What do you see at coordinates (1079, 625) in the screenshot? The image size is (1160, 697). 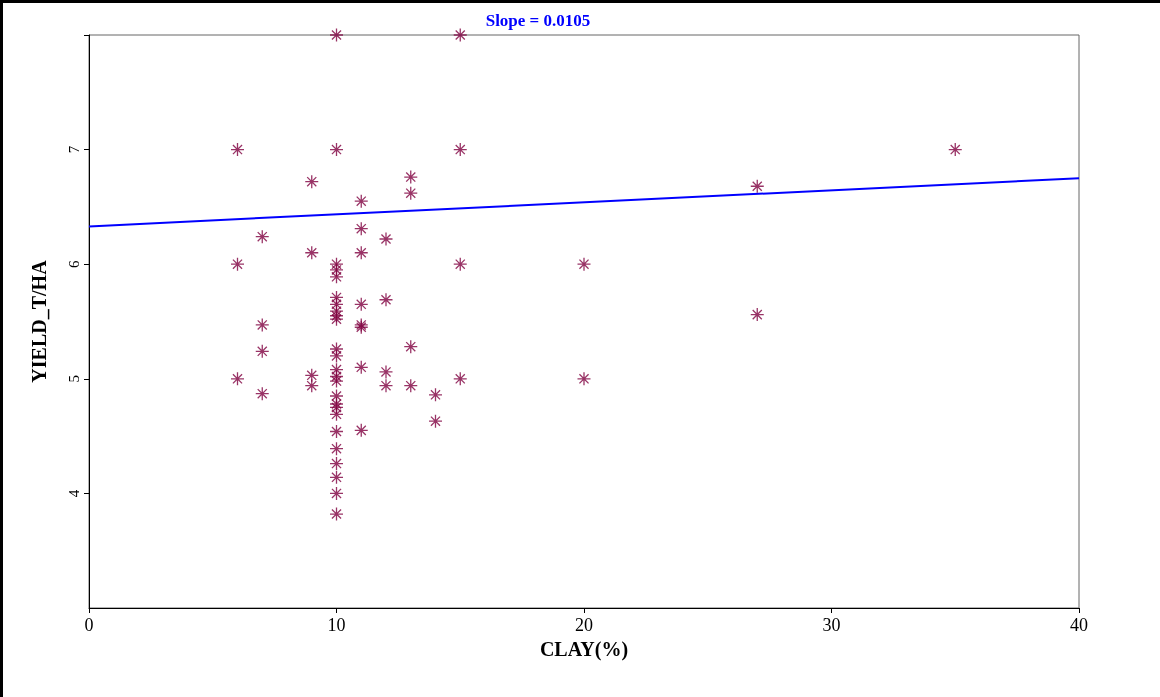 I see `x-tick-label: 40` at bounding box center [1079, 625].